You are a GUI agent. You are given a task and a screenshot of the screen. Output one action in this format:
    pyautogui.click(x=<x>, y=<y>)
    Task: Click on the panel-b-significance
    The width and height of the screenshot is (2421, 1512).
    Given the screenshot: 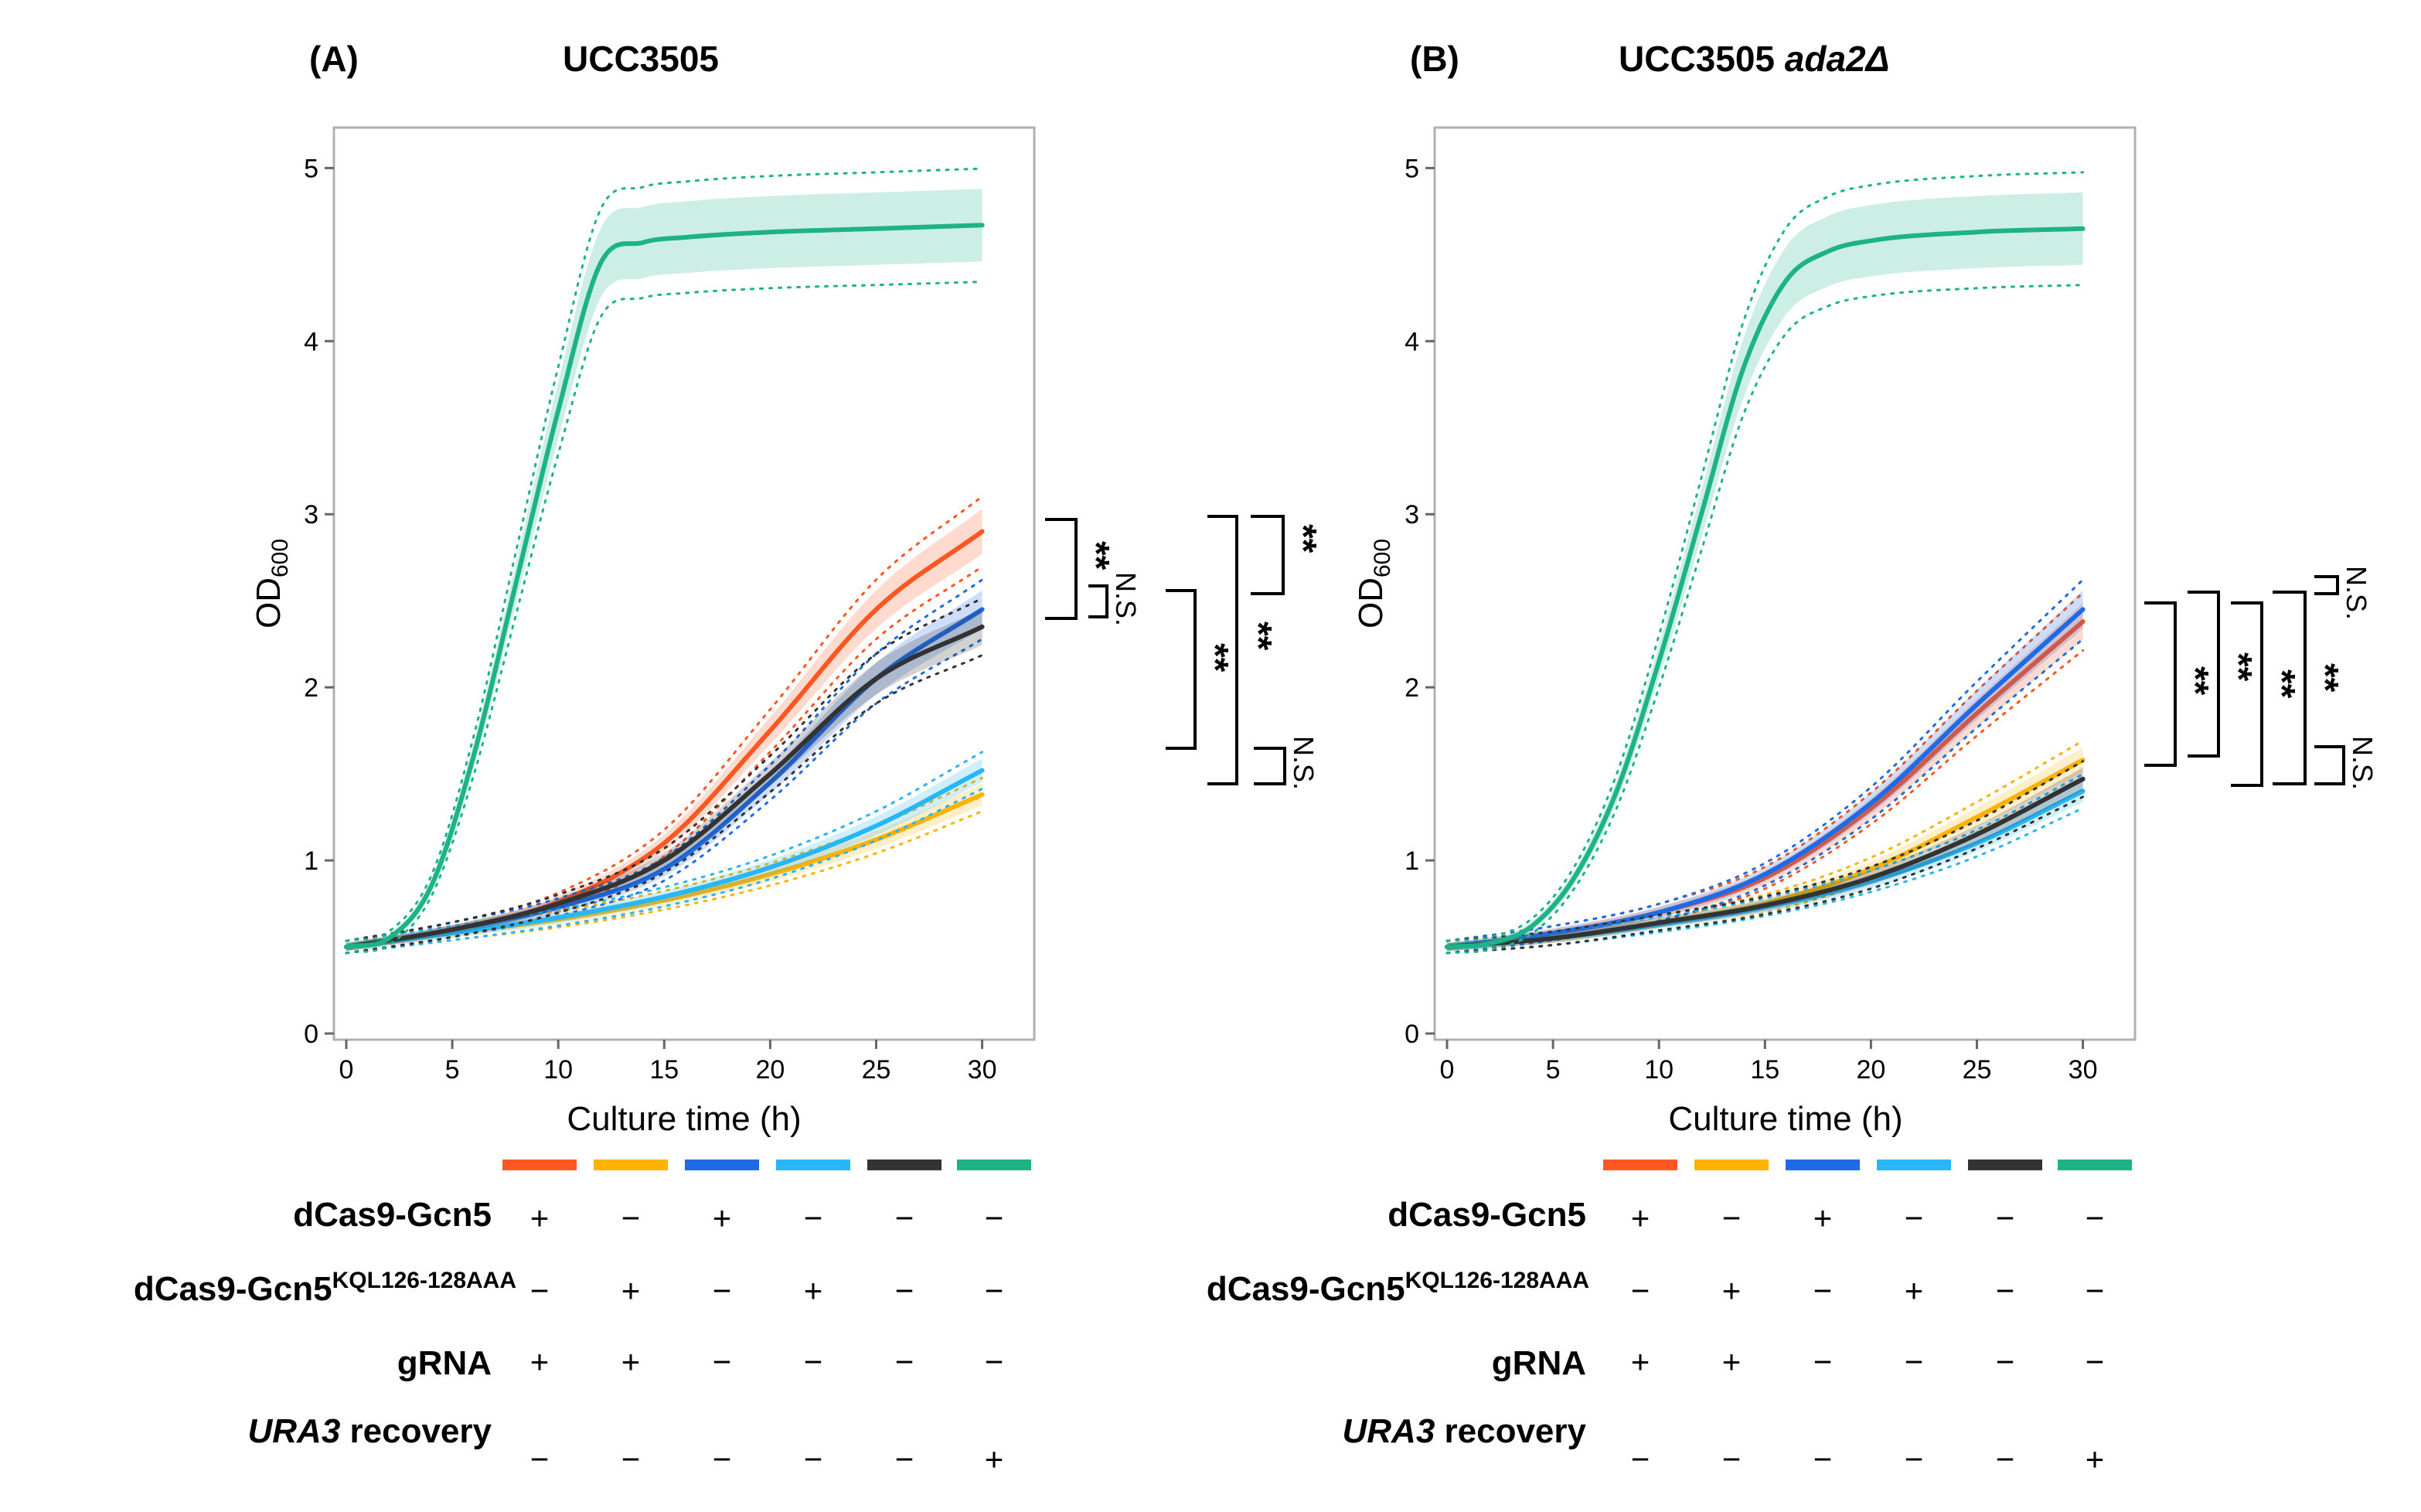 What is the action you would take?
    pyautogui.click(x=2244, y=681)
    